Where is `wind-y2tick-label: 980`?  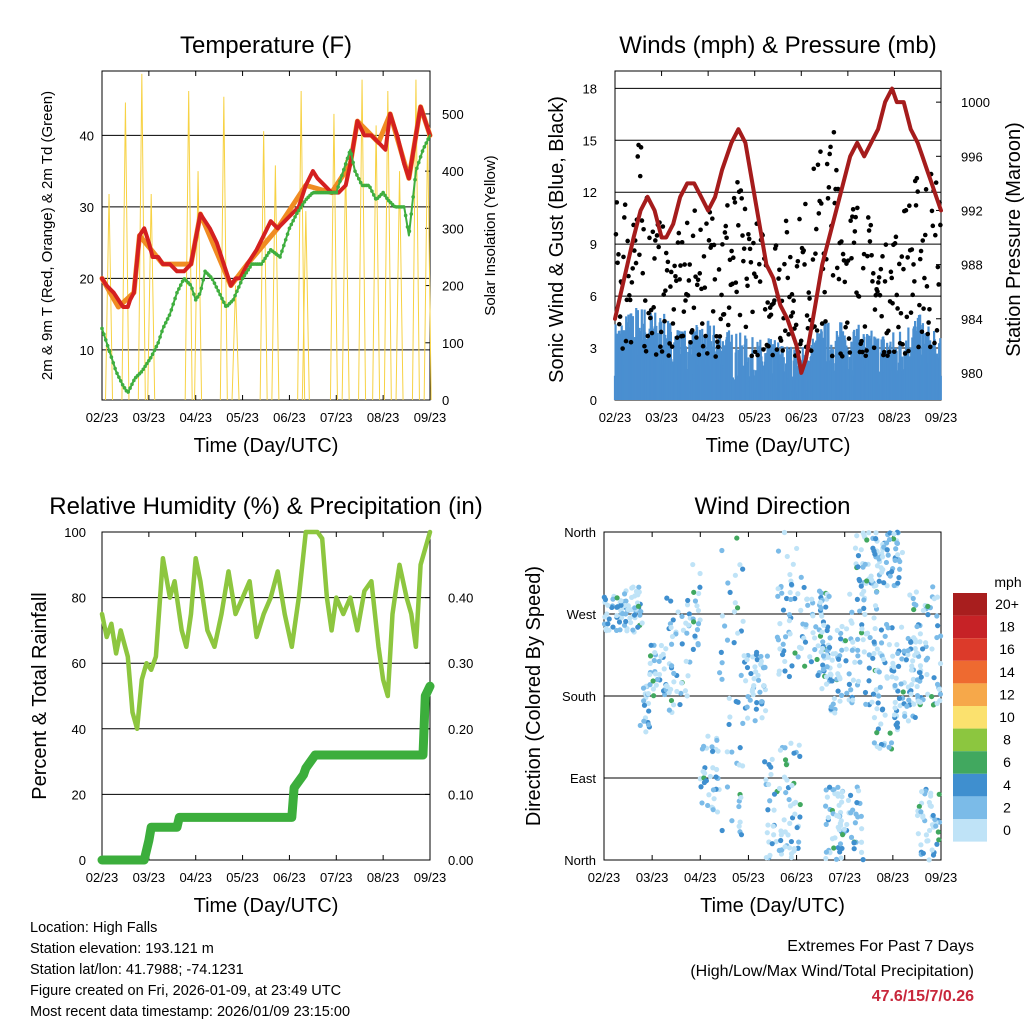 wind-y2tick-label: 980 is located at coordinates (972, 373).